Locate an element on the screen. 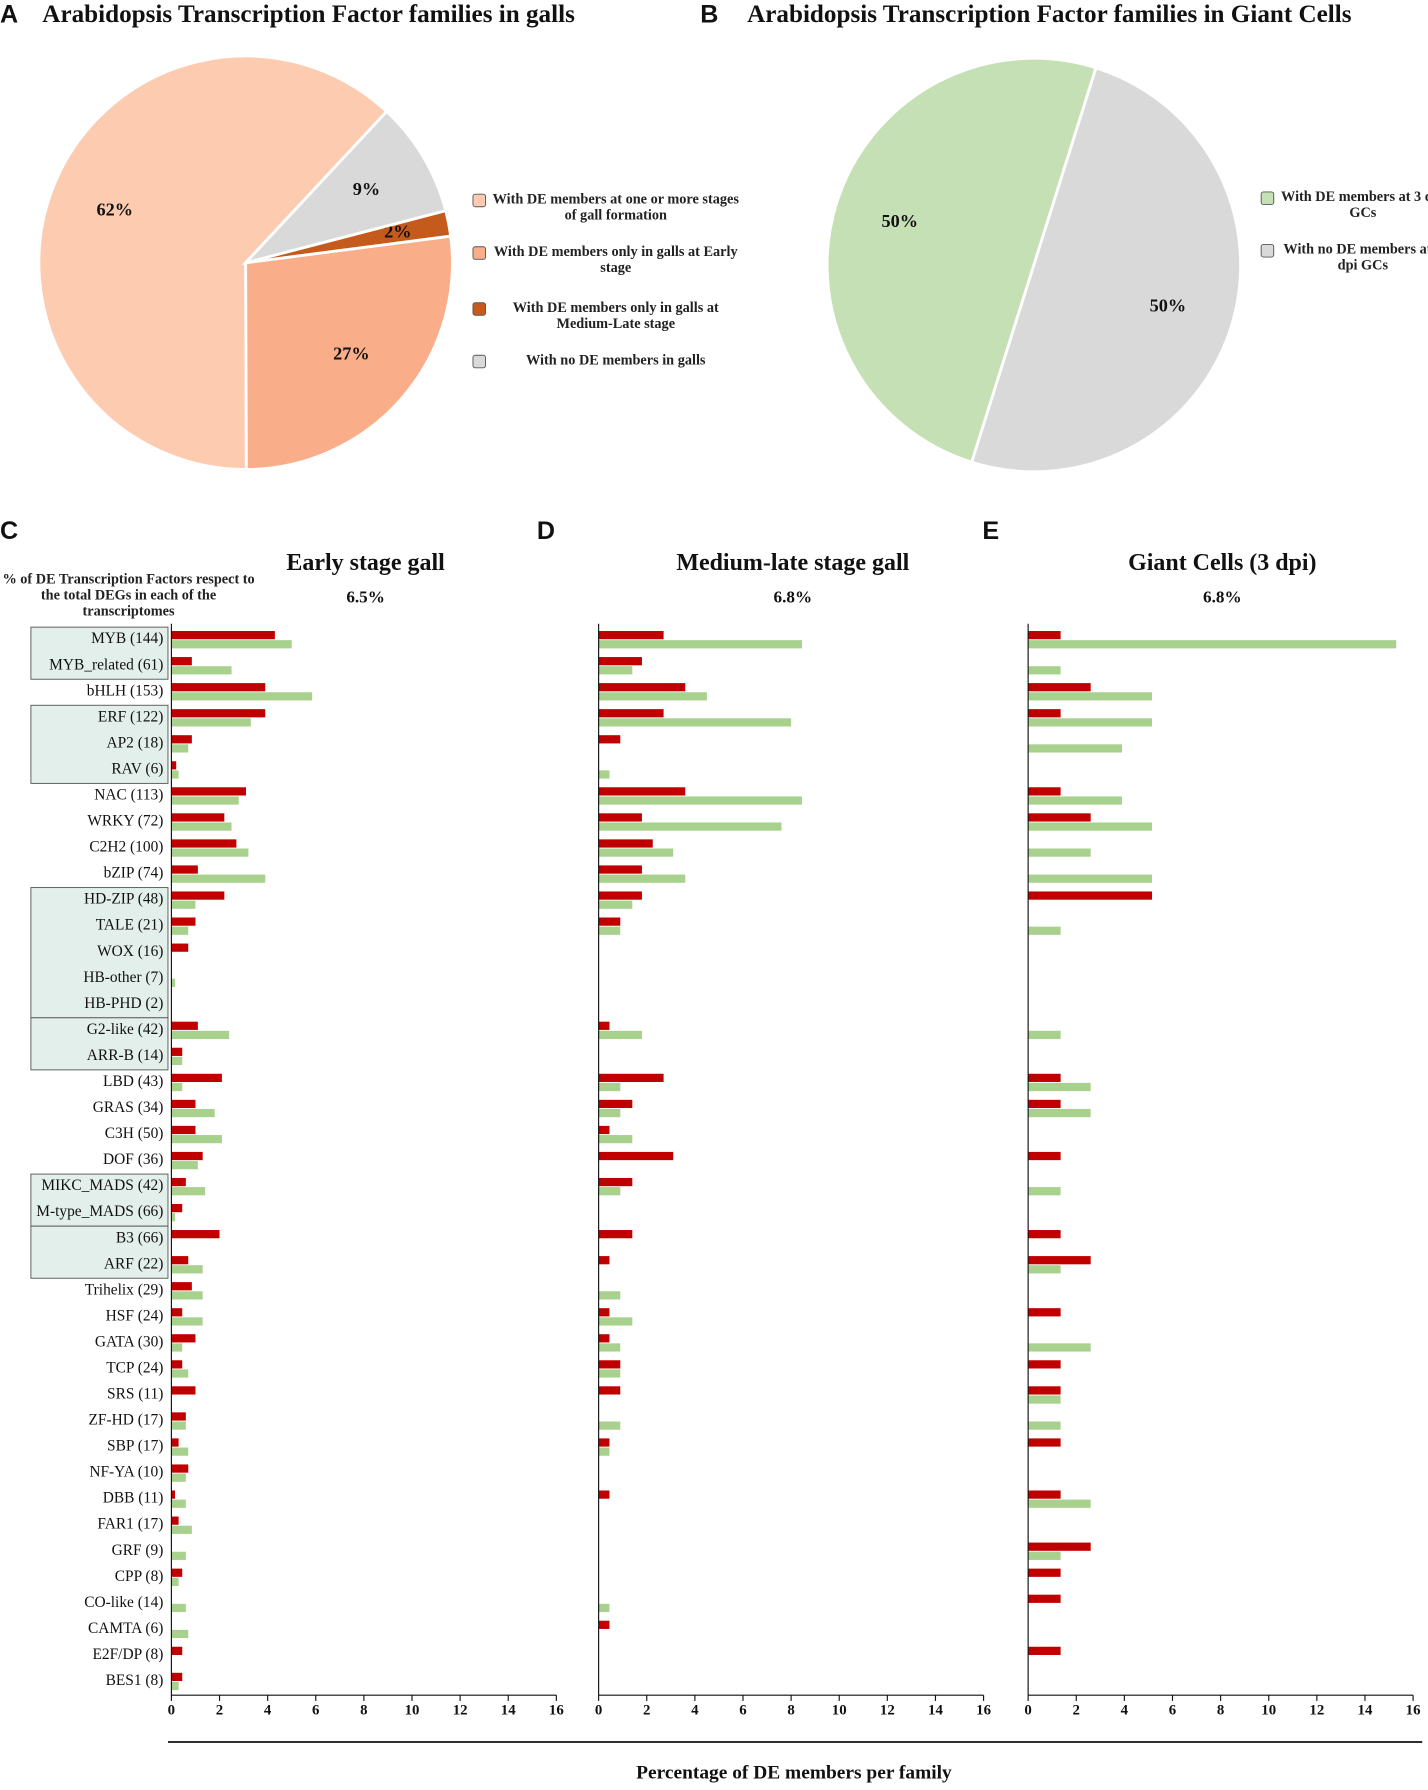 This screenshot has height=1790, width=1428. category-label: CAMTA (6) is located at coordinates (125, 1628).